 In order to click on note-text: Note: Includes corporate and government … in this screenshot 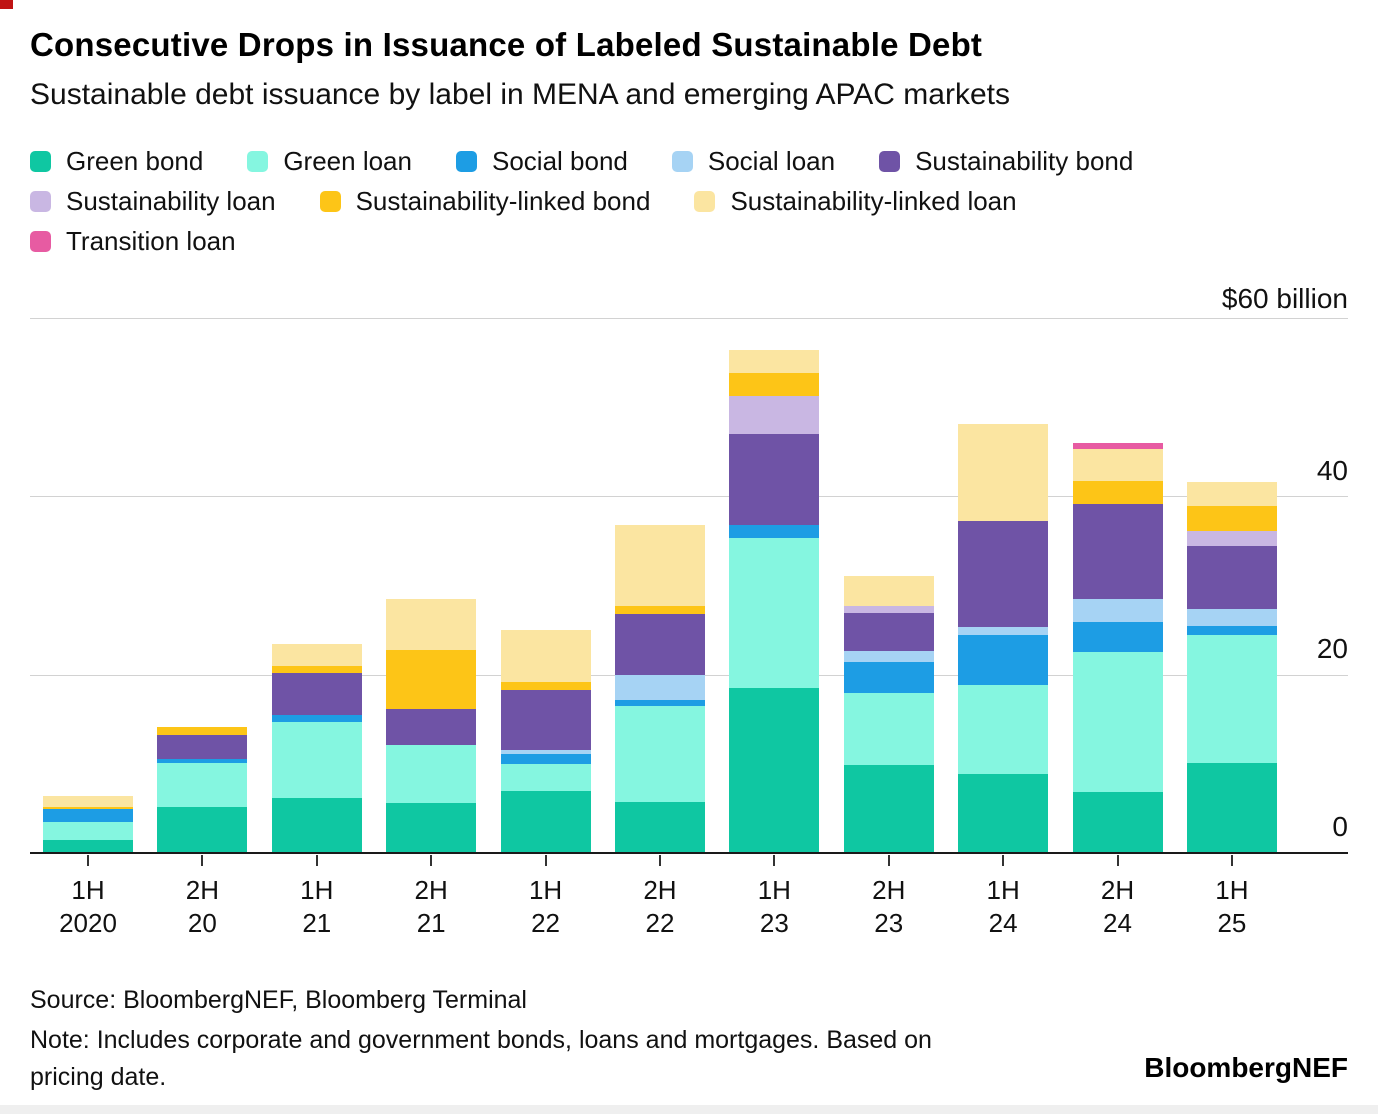, I will do `click(481, 1059)`.